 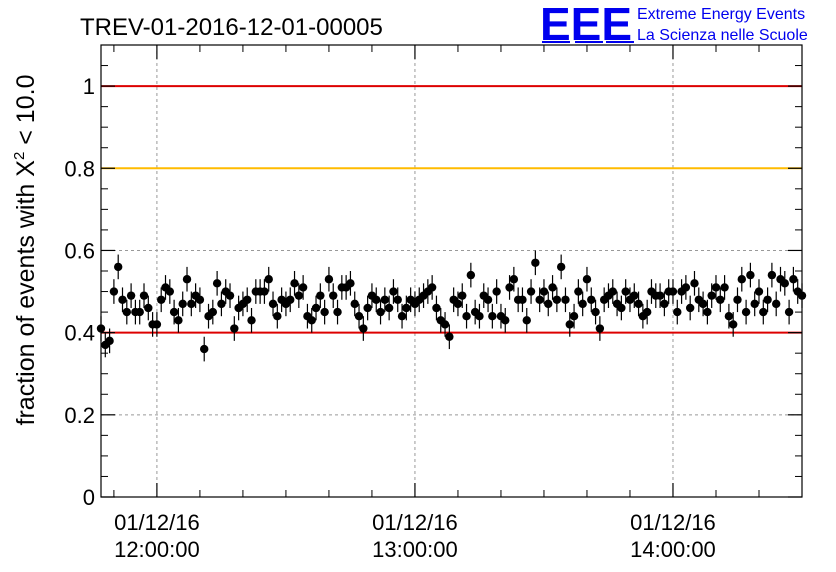 What do you see at coordinates (19, 156) in the screenshot?
I see `y-axis-label-sup: 2` at bounding box center [19, 156].